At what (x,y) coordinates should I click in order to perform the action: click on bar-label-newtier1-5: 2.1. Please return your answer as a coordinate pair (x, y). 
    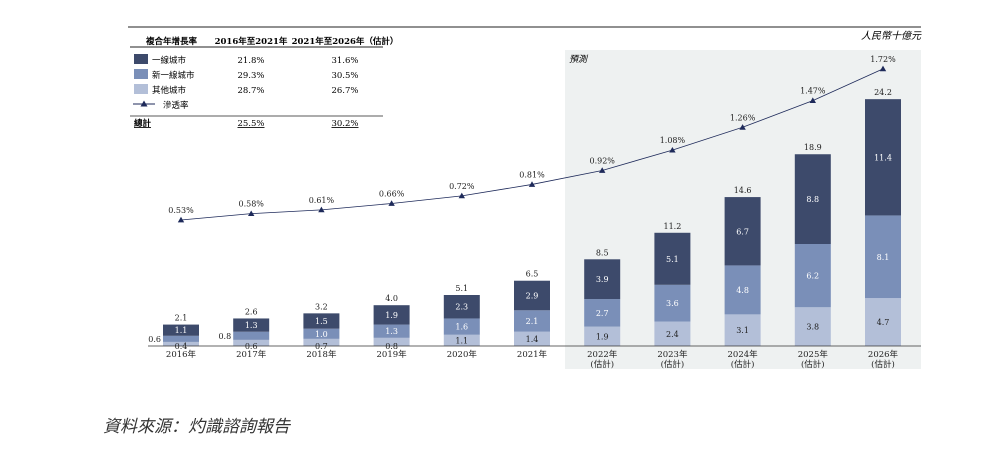
    Looking at the image, I should click on (532, 321).